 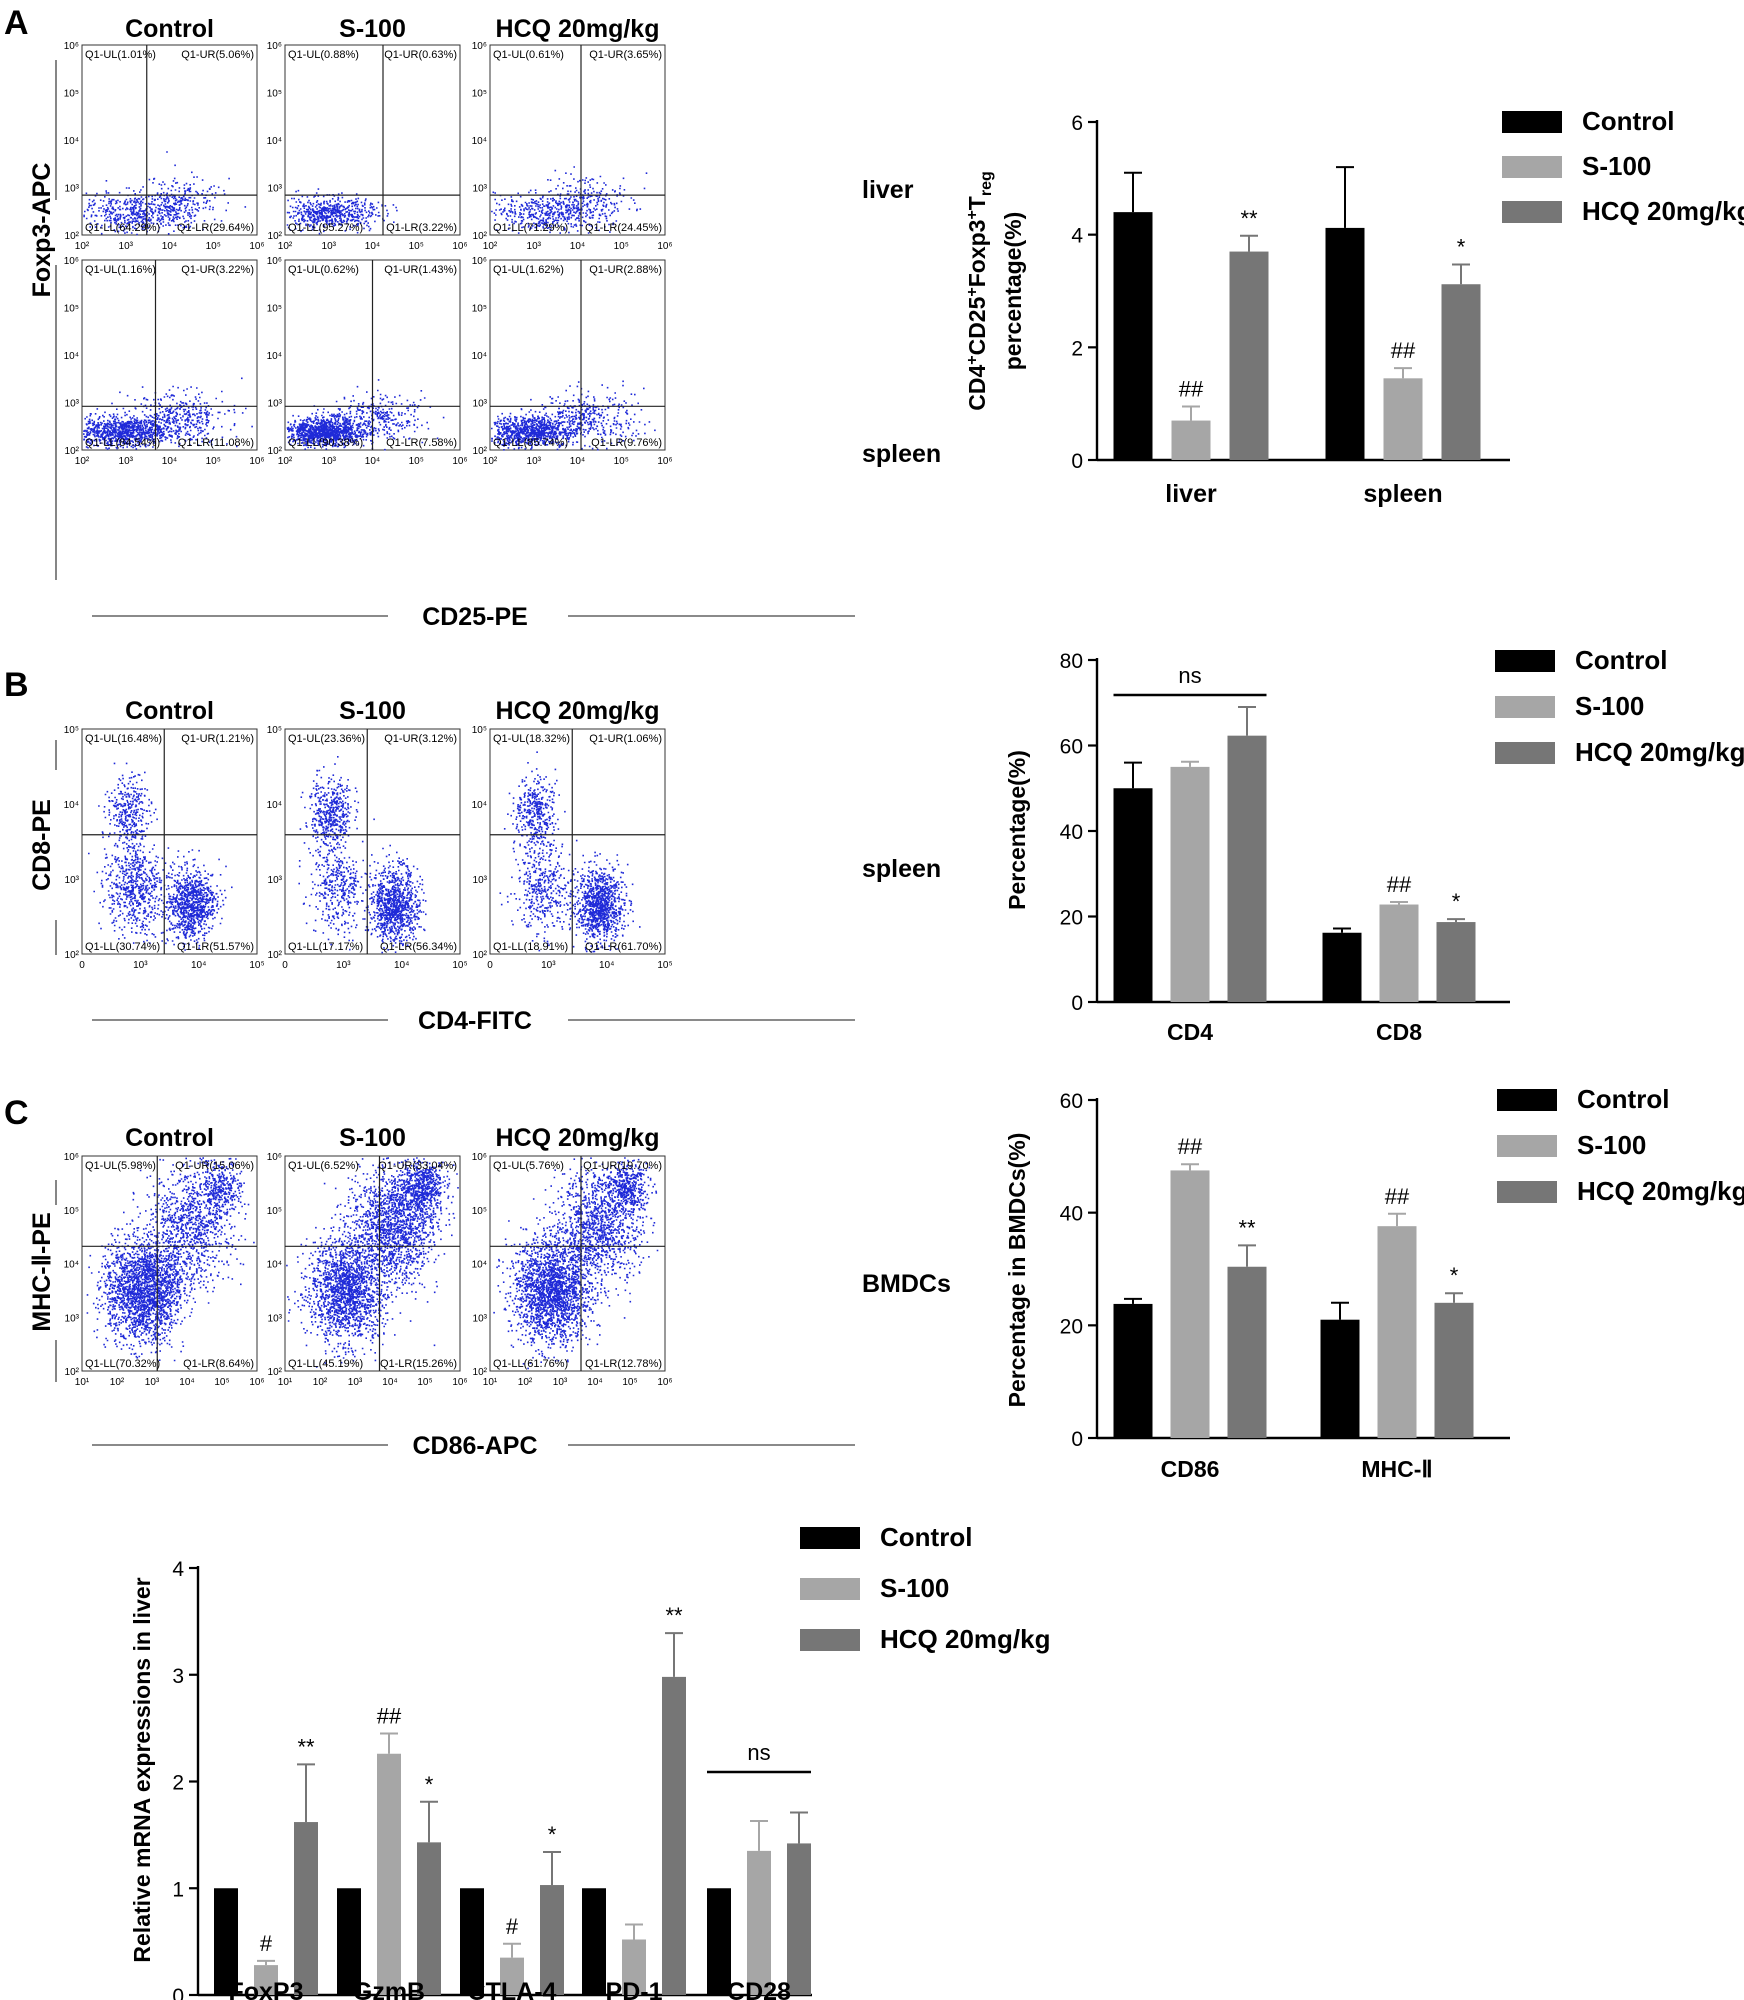 I want to click on y-axis-title: Percentage in BMDCs(%), so click(x=1017, y=1270).